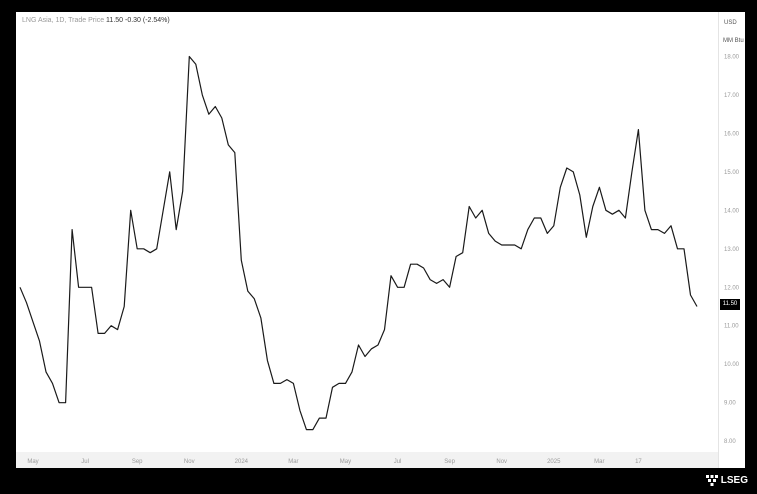 This screenshot has width=757, height=494. Describe the element at coordinates (293, 462) in the screenshot. I see `x-tick-label: Mar` at that location.